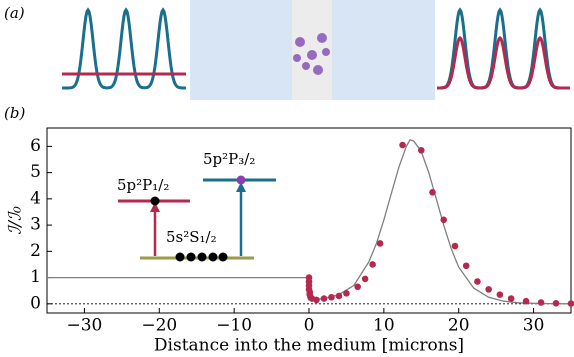  I want to click on level-label: 5s²S₁/₂, so click(191, 237).